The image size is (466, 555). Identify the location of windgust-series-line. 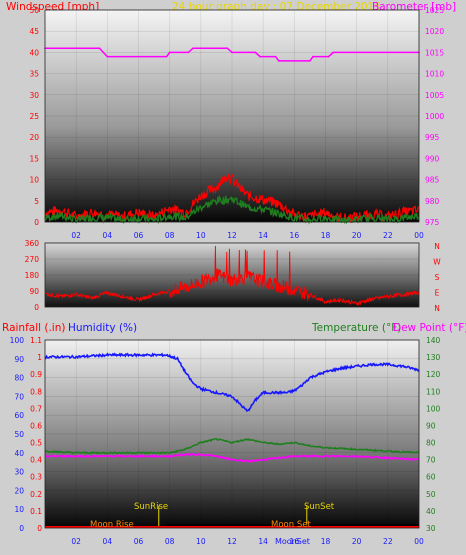
(232, 198).